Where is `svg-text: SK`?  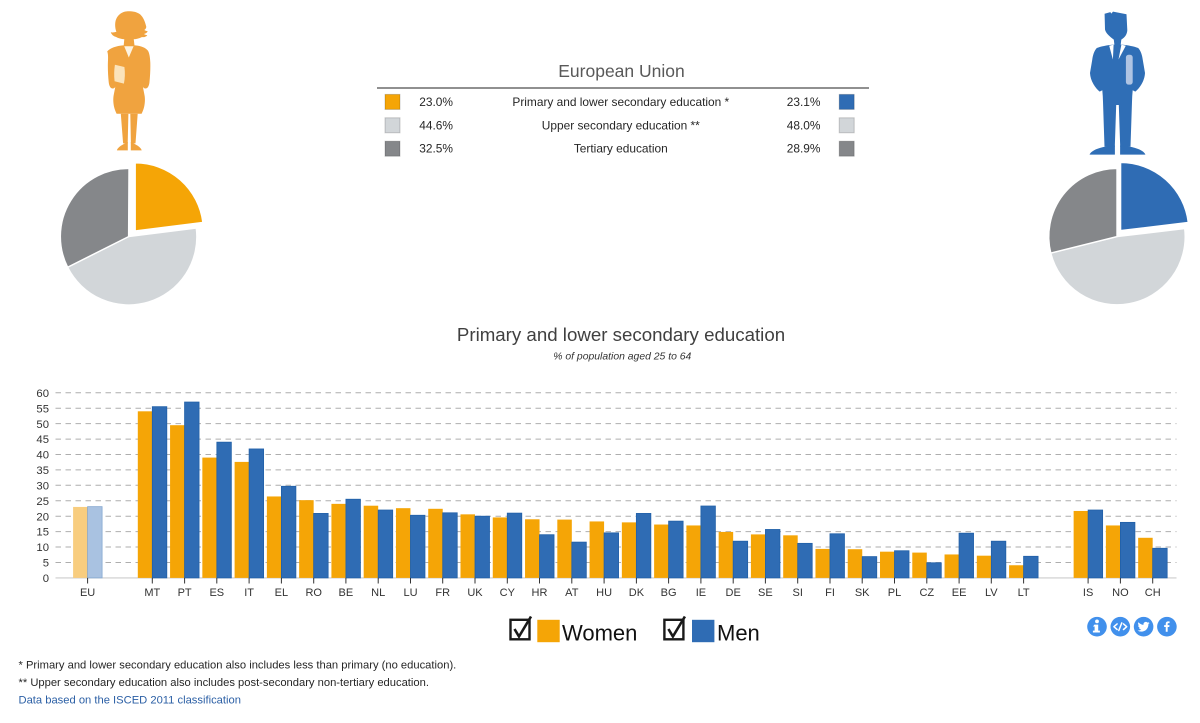 svg-text: SK is located at coordinates (862, 593).